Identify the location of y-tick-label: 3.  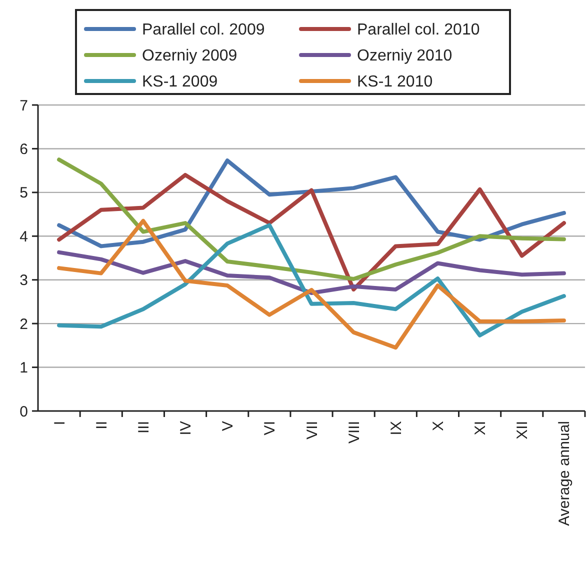
(24, 281).